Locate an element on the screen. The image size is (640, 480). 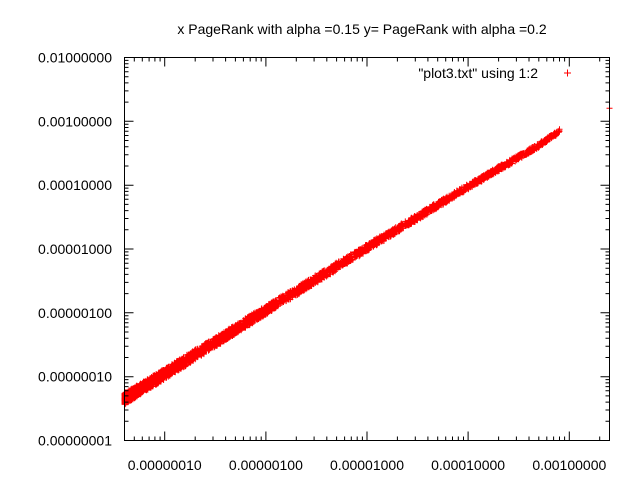
legend-label: "plot3.txt" using 1:2 is located at coordinates (478, 73).